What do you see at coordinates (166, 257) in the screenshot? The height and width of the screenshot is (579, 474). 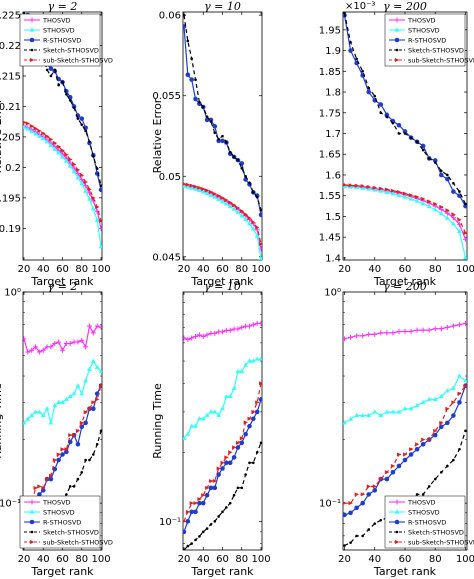 I see `y-tick-label: 0.045` at bounding box center [166, 257].